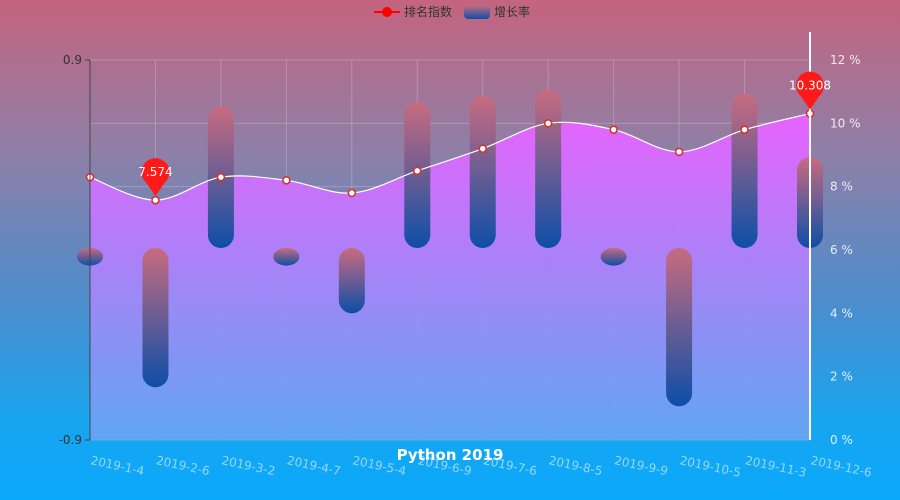 The width and height of the screenshot is (900, 500). Describe the element at coordinates (576, 465) in the screenshot. I see `x-axis-tick-label: 2019-8-5` at that location.